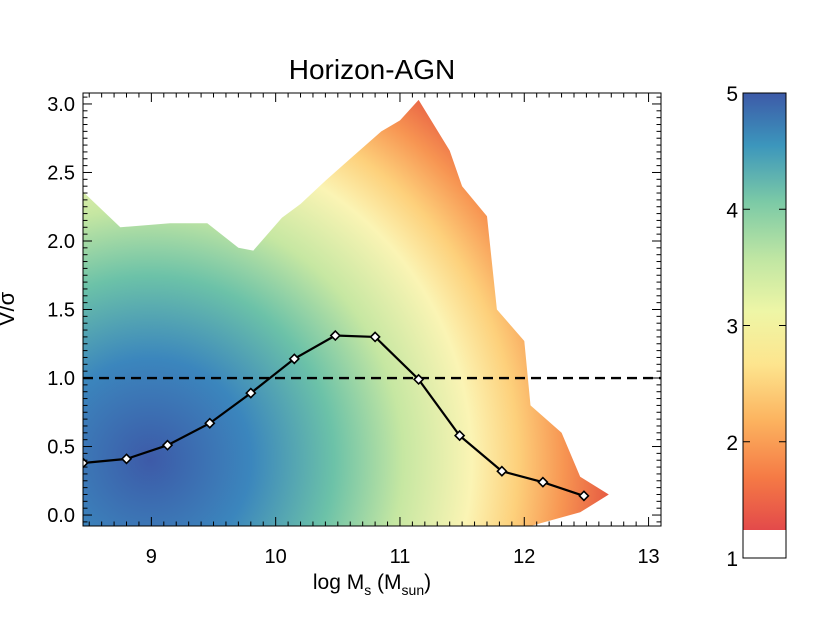 The width and height of the screenshot is (826, 626). Describe the element at coordinates (61, 311) in the screenshot. I see `y-tick-label: 1.5` at that location.